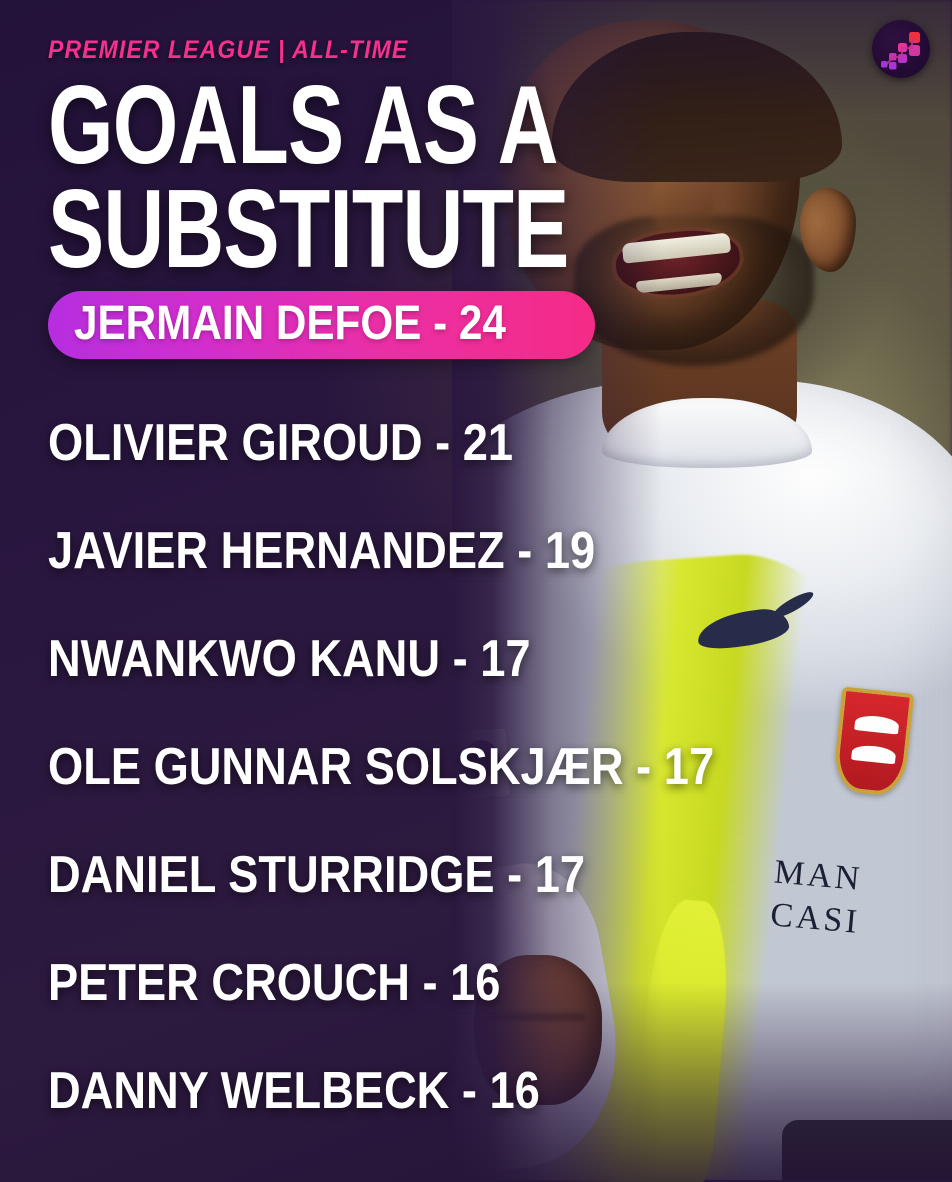  I want to click on list-item-label: DANNY WELBECK - 16, so click(294, 1091).